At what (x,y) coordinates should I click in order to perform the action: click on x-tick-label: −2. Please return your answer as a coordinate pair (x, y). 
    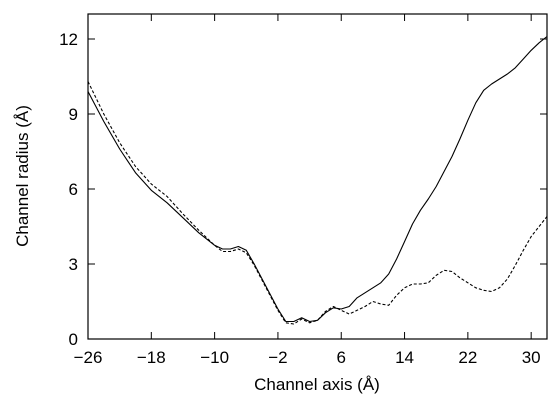
    Looking at the image, I should click on (277, 357).